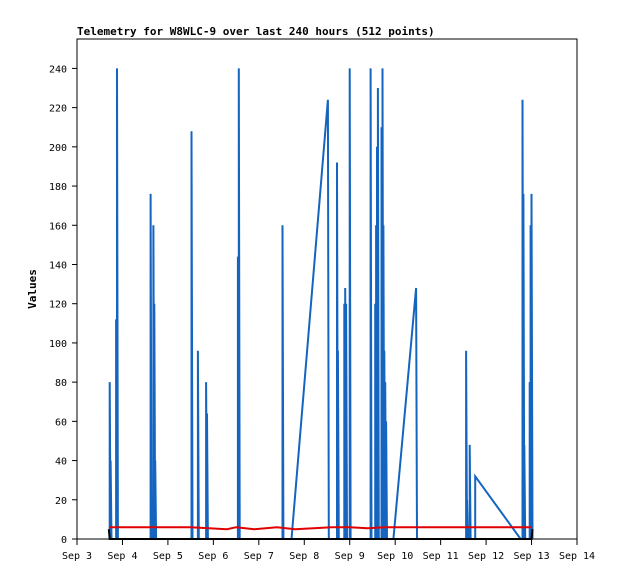 Image resolution: width=618 pixels, height=579 pixels. Describe the element at coordinates (58, 69) in the screenshot. I see `y-tick-label: 240` at that location.